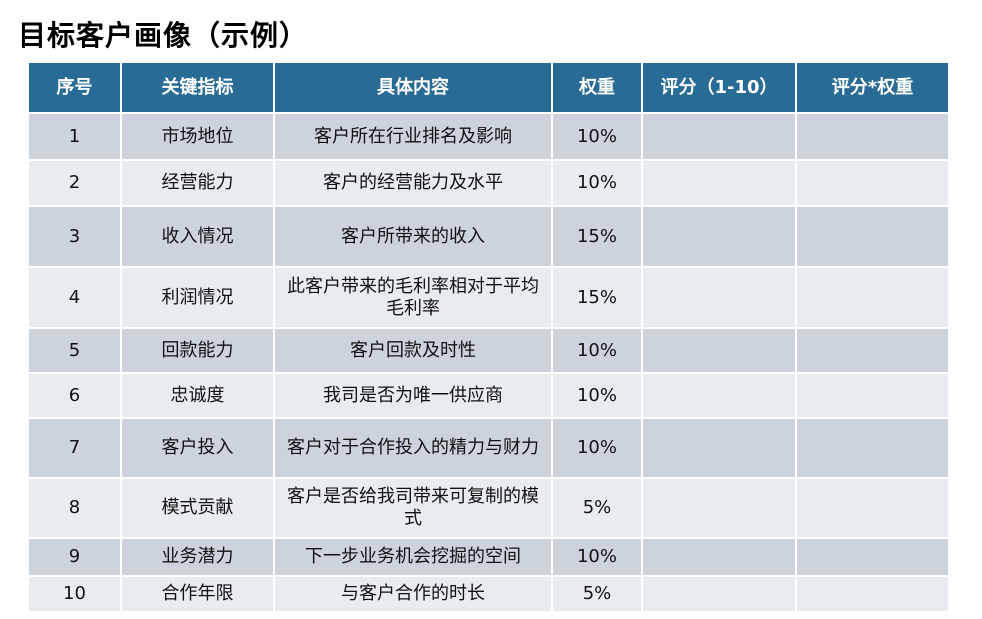 The image size is (982, 619). What do you see at coordinates (197, 87) in the screenshot?
I see `header-indicator: 关键指标` at bounding box center [197, 87].